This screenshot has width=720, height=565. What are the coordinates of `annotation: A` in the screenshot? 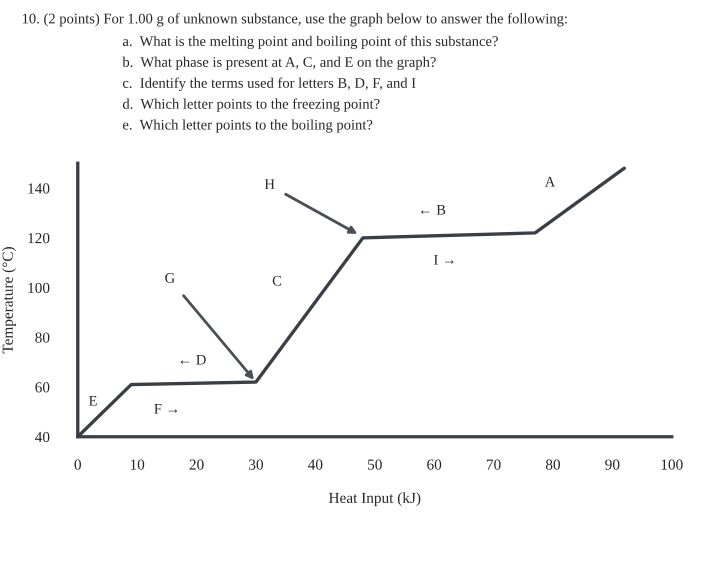 It's located at (550, 181).